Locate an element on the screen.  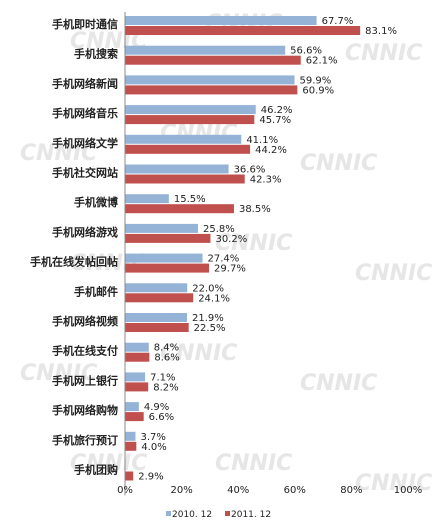
legend: 2010. 12 2011. 12 is located at coordinates (218, 515).